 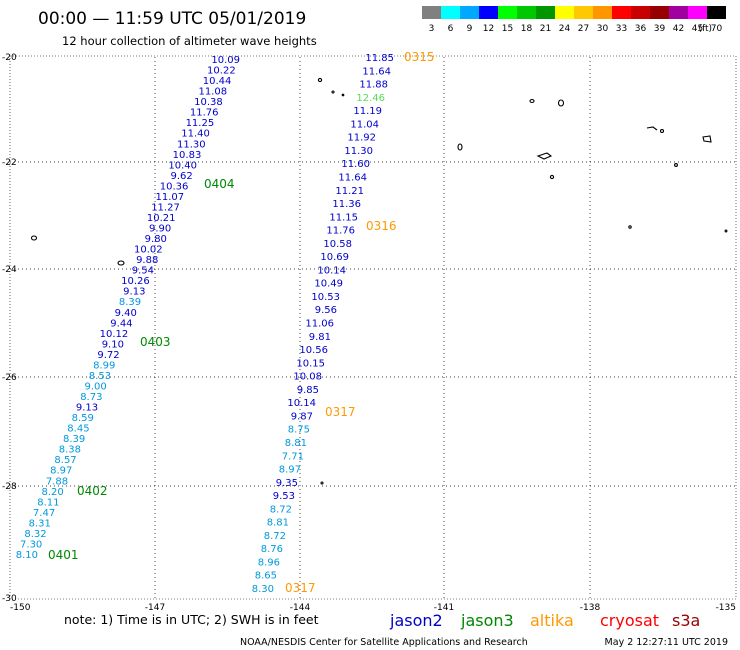 What do you see at coordinates (574, 20) in the screenshot?
I see `height-color-legend: 3 6 9 12 15 18 21 24 27 30 33 36 39 42 45 70` at bounding box center [574, 20].